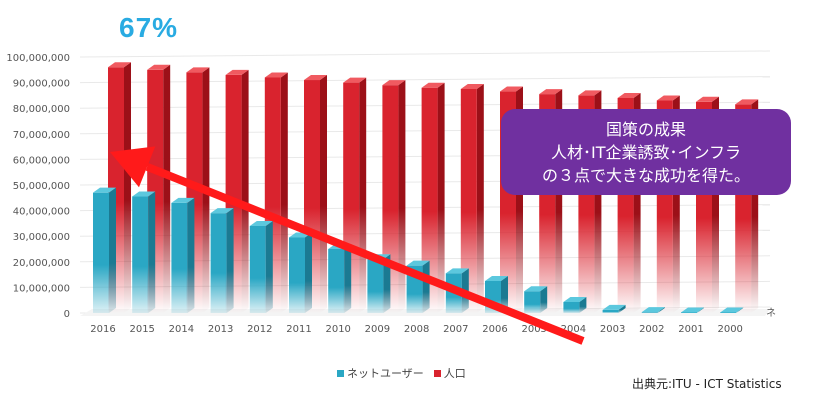 The height and width of the screenshot is (413, 814). I want to click on x-tick-label: 2000, so click(729, 329).